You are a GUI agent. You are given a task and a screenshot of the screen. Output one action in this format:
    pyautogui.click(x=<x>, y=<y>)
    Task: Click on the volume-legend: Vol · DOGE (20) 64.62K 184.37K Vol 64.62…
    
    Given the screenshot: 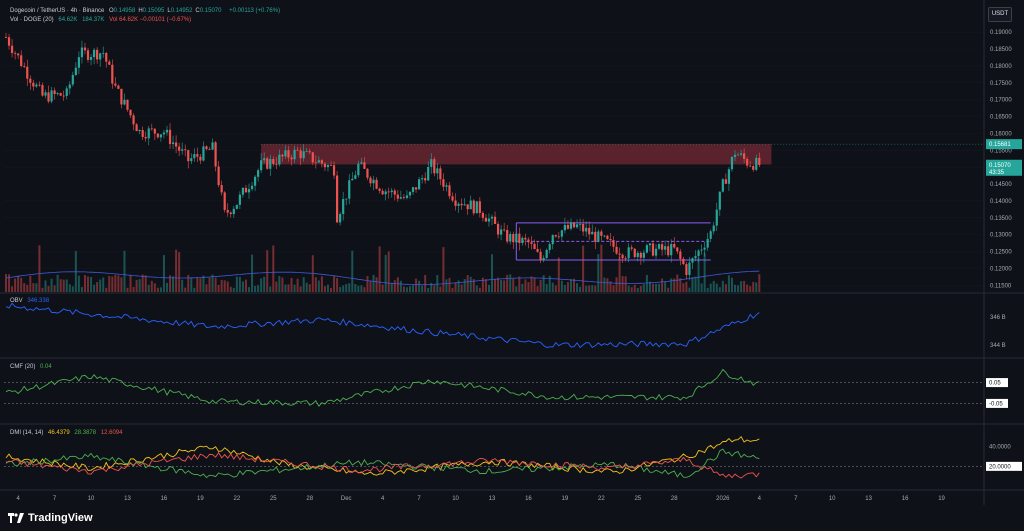 What is the action you would take?
    pyautogui.click(x=102, y=20)
    